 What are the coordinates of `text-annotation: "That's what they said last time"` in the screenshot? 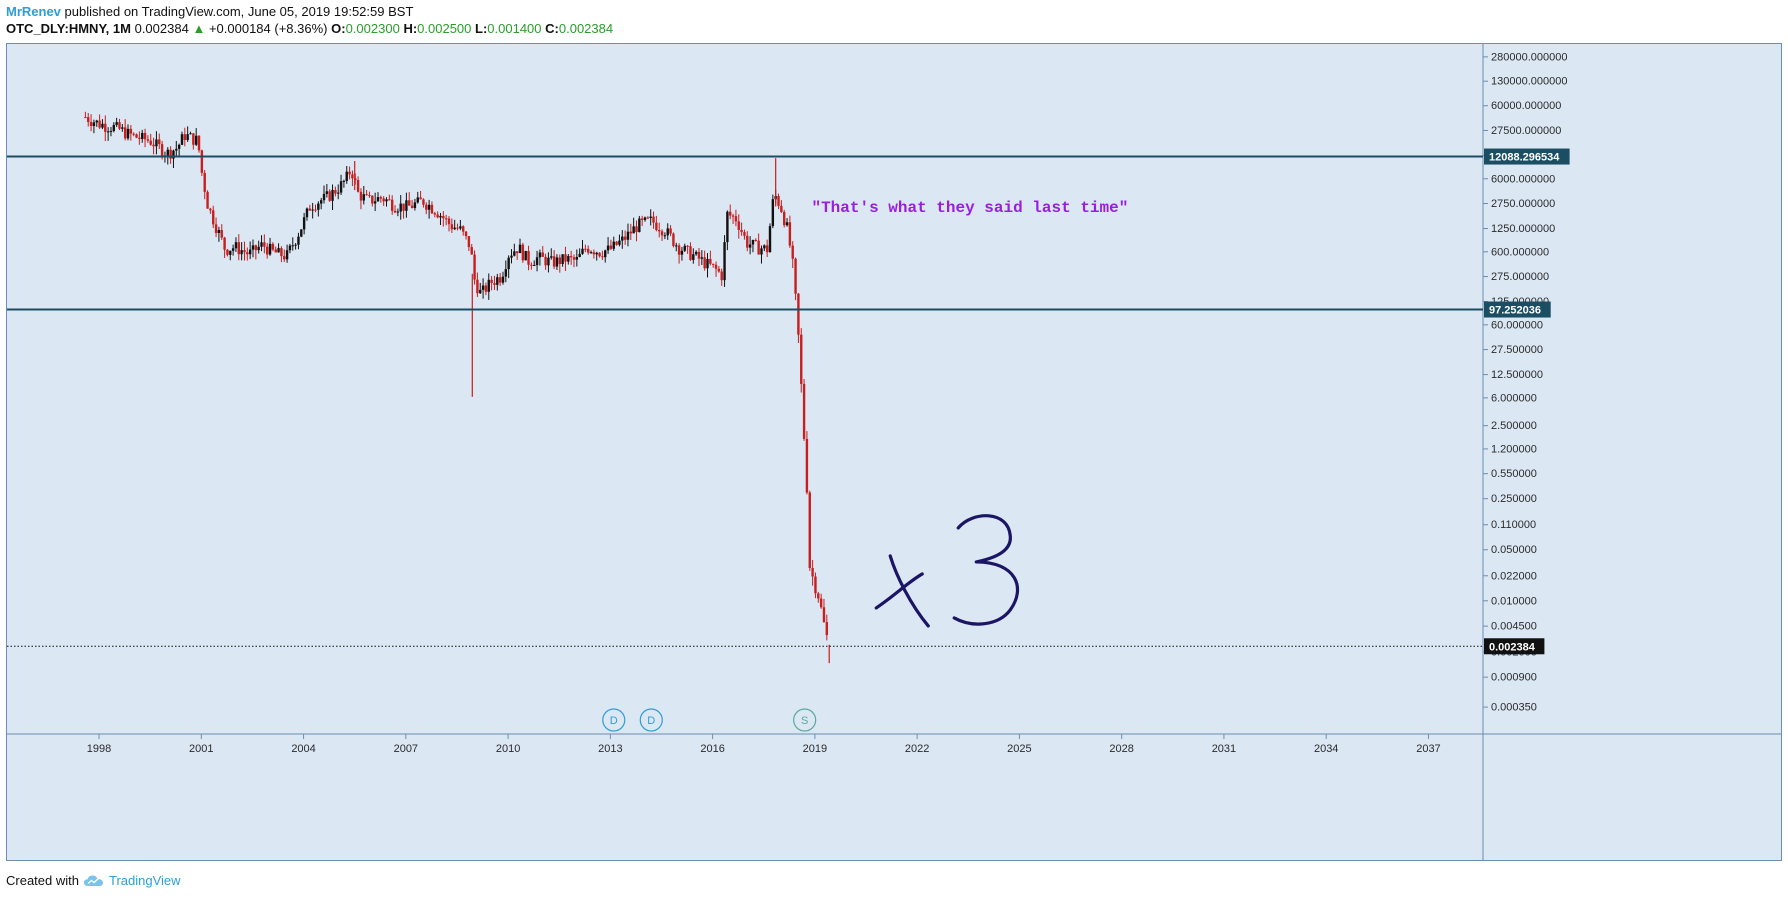 It's located at (969, 208).